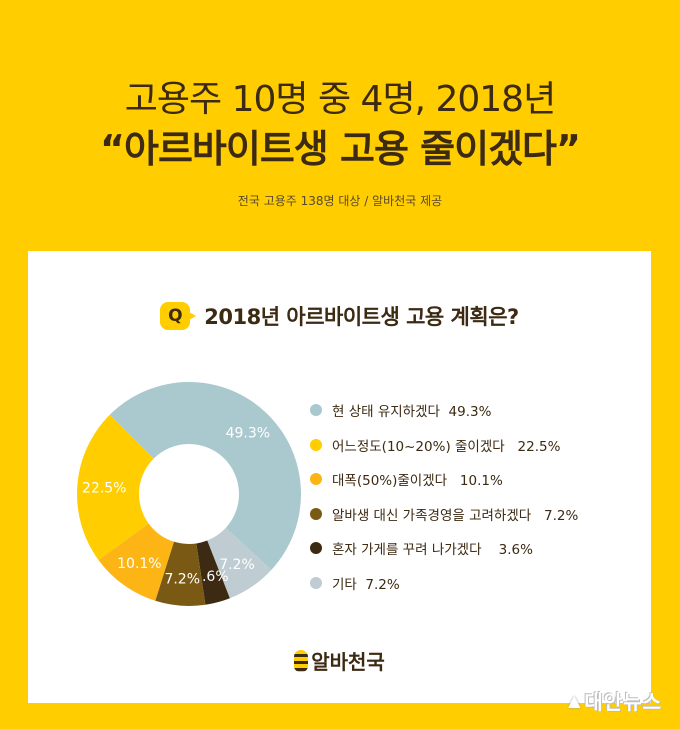  I want to click on watermark: ▲ 대안뉴스, so click(615, 700).